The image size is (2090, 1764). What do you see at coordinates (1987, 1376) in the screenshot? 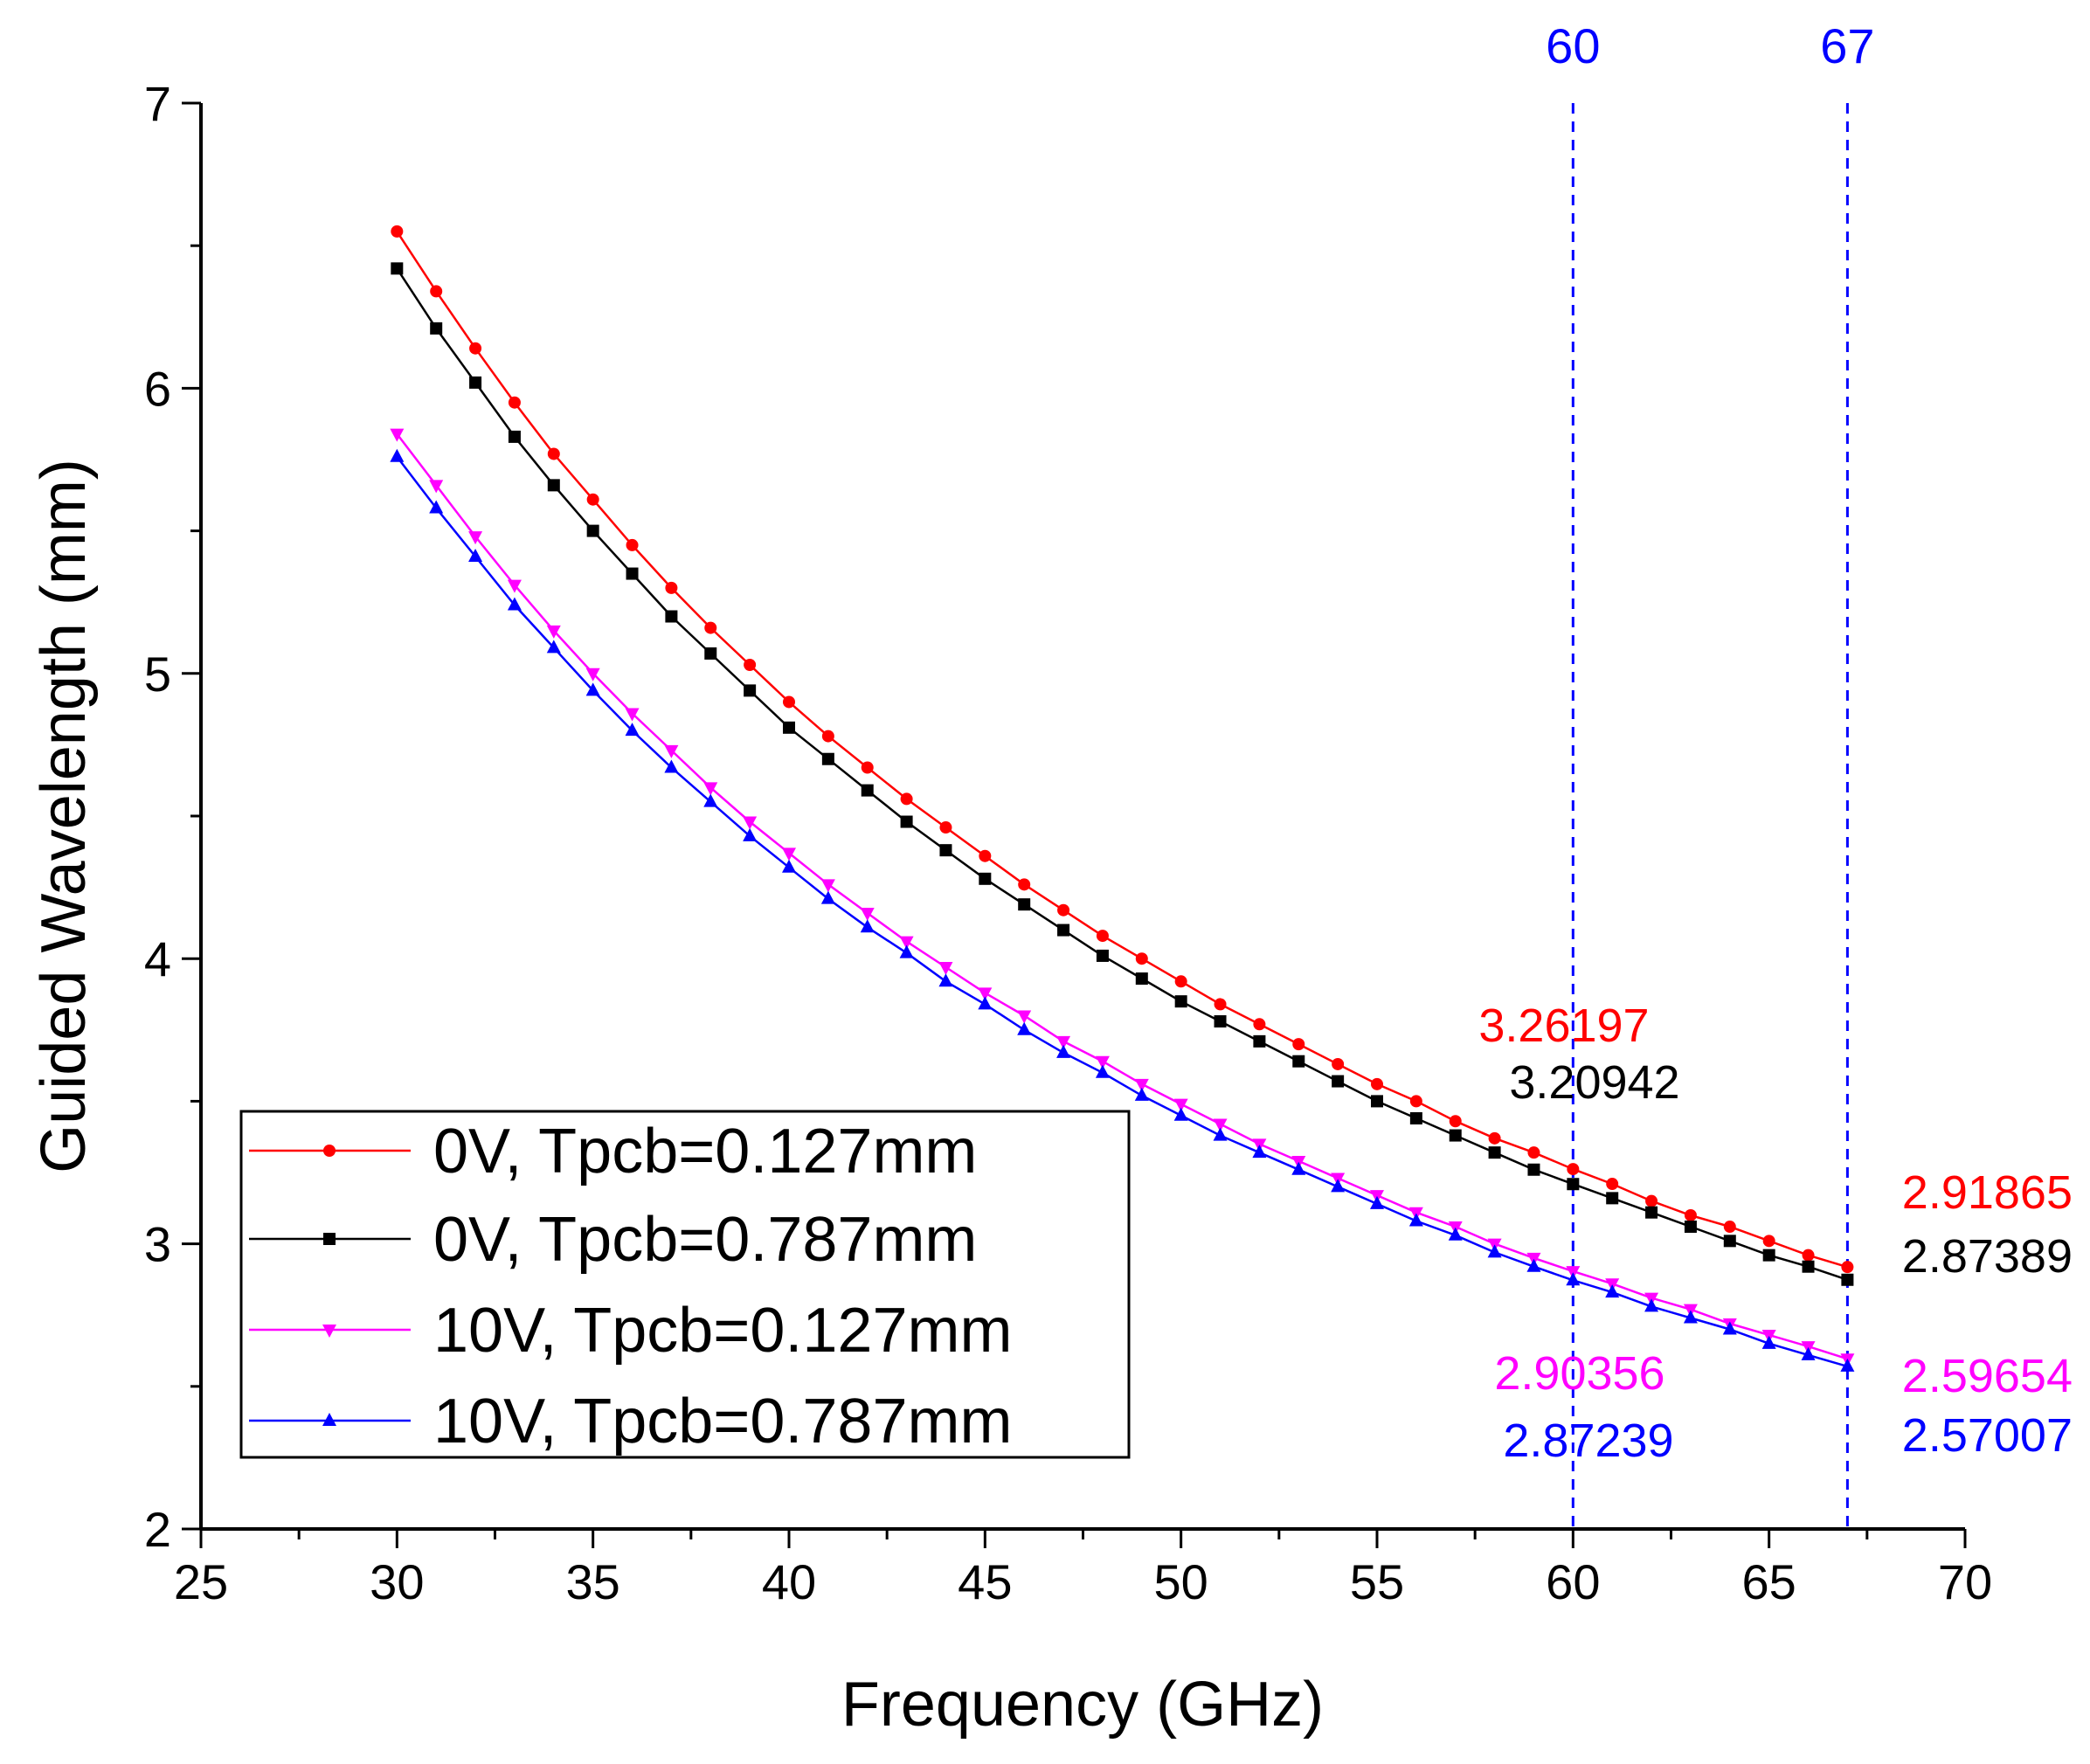
I see `value-annotation: 2.59654` at bounding box center [1987, 1376].